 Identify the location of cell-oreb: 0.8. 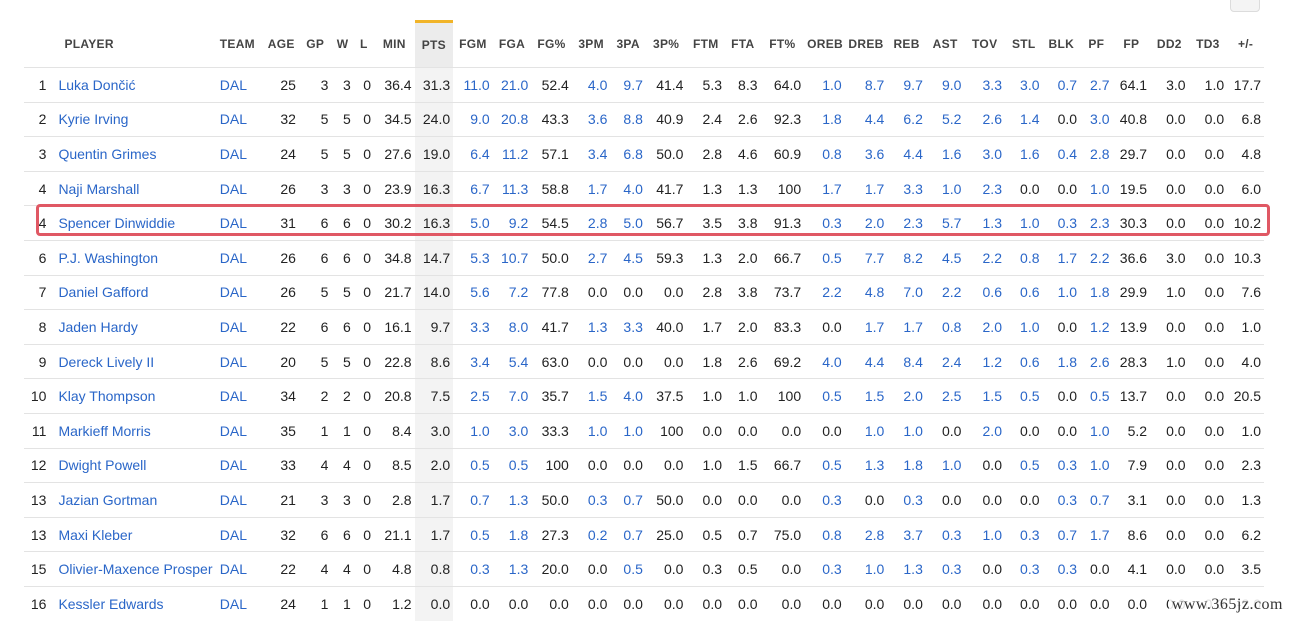
(824, 534).